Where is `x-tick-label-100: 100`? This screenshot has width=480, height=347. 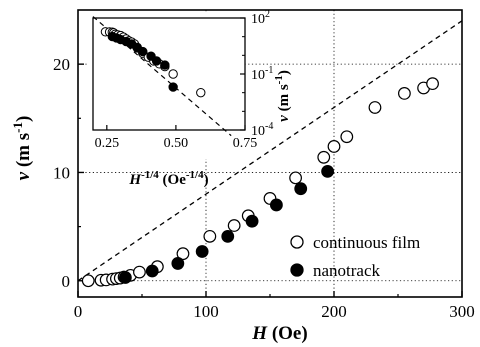 x-tick-label-100: 100 is located at coordinates (206, 311).